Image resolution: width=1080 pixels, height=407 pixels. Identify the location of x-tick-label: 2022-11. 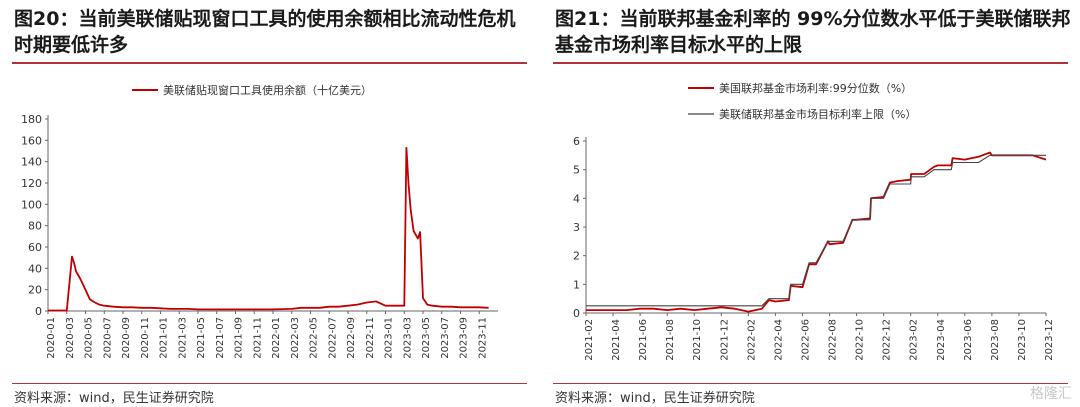
(370, 338).